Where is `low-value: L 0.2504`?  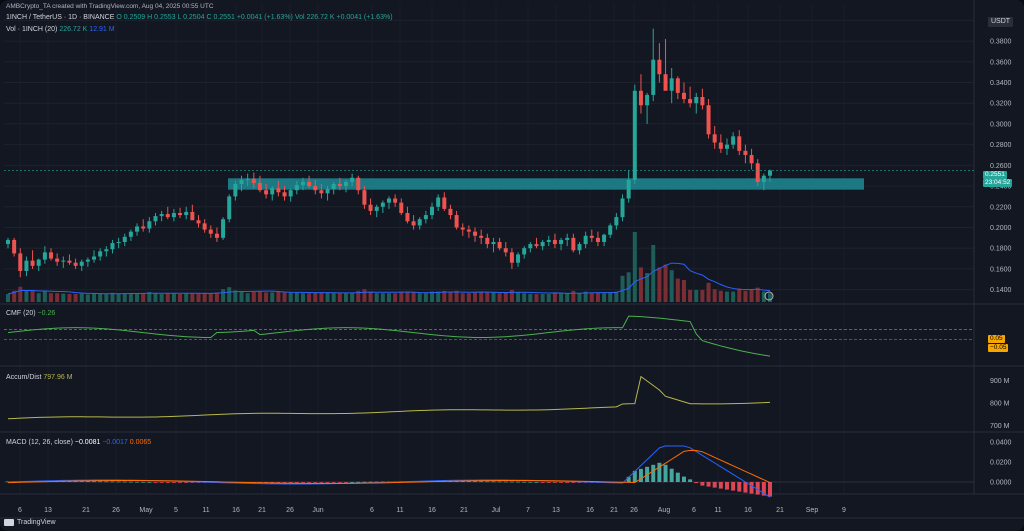
low-value: L 0.2504 is located at coordinates (191, 17).